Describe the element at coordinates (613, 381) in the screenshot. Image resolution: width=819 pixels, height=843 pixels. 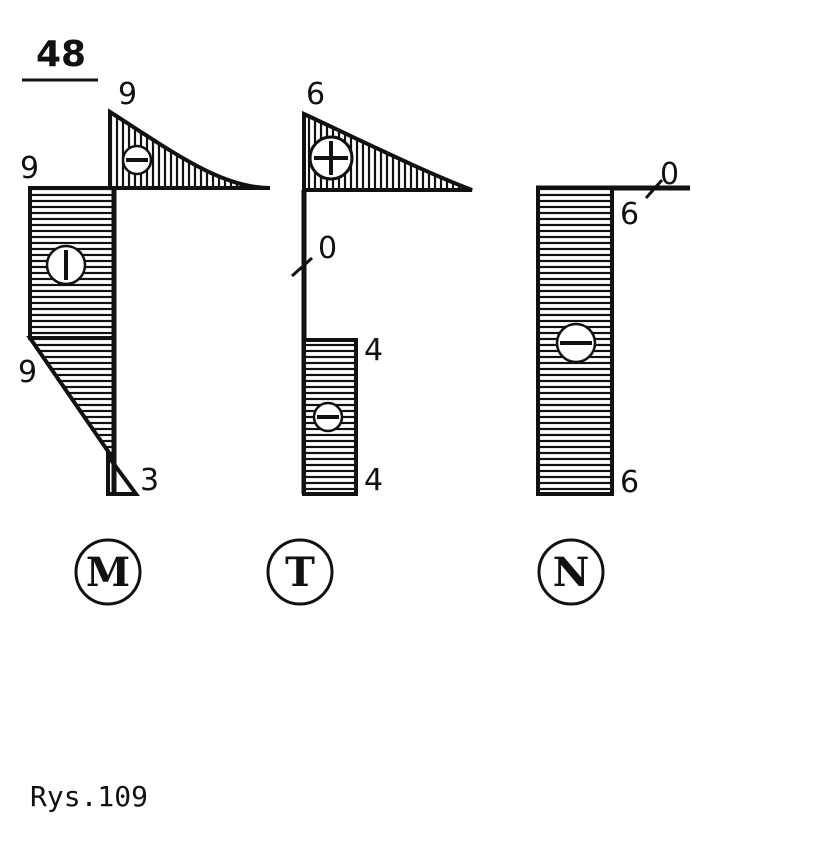
I see `diagram-n: 0 6 6 N` at that location.